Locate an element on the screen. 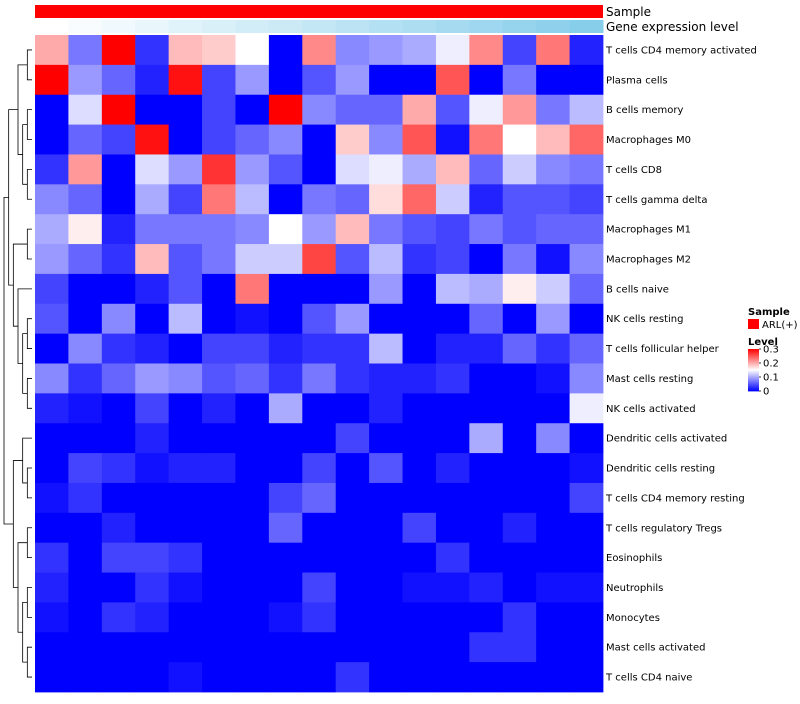 This screenshot has height=704, width=800. row-label: T cells CD4 memory activated is located at coordinates (681, 50).